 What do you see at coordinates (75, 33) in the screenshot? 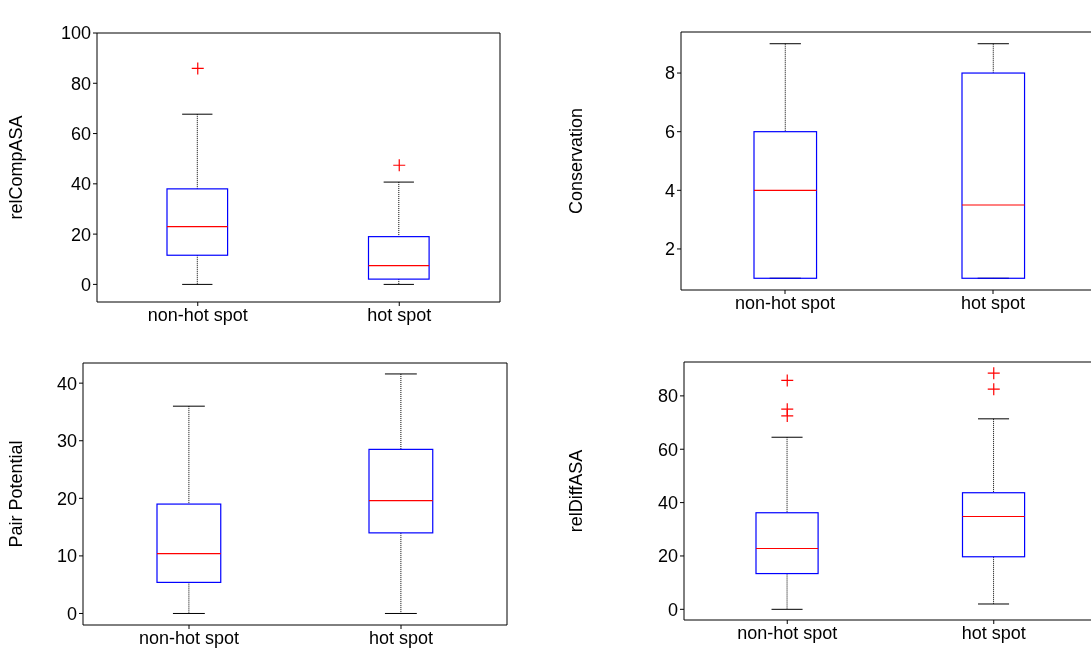
I see `y-tick-label: 100` at bounding box center [75, 33].